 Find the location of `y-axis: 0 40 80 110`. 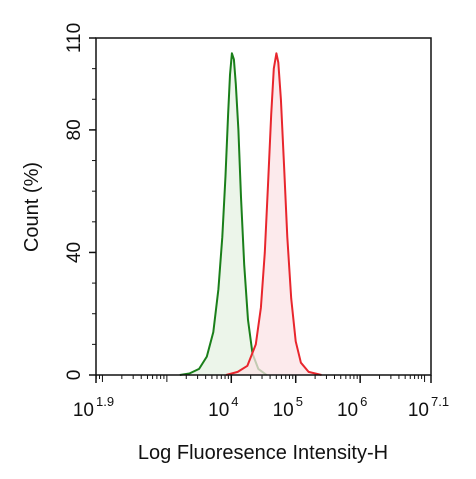

y-axis: 0 40 80 110 is located at coordinates (80, 201).